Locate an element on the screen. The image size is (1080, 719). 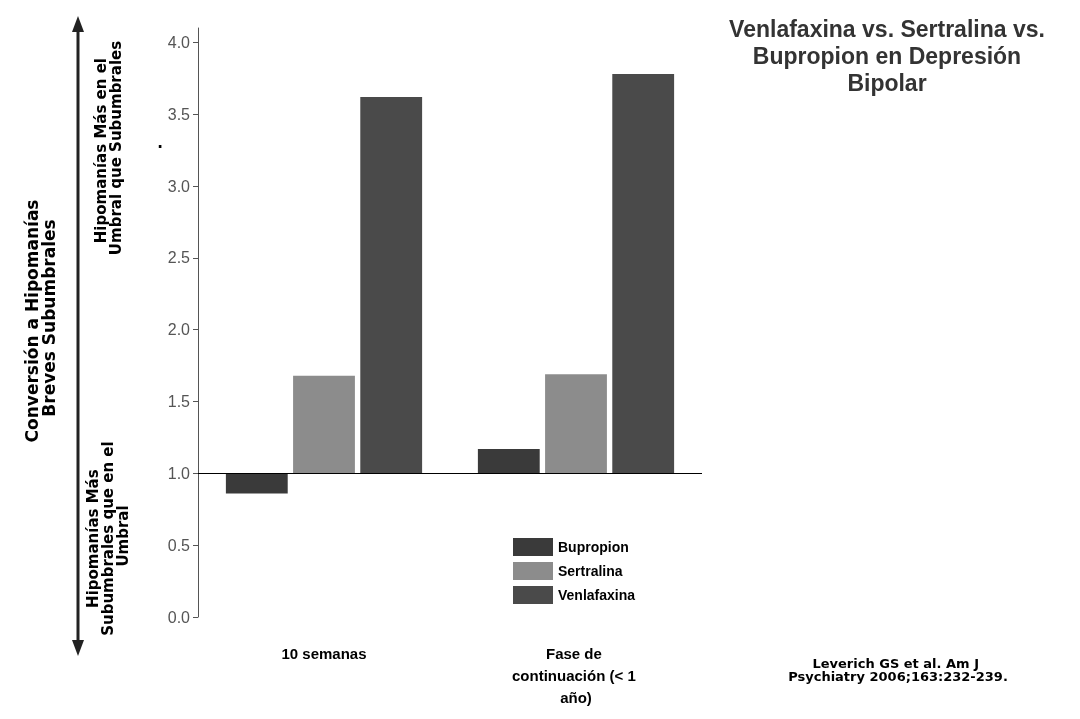
y-tick-label: 2.5 is located at coordinates (179, 258).